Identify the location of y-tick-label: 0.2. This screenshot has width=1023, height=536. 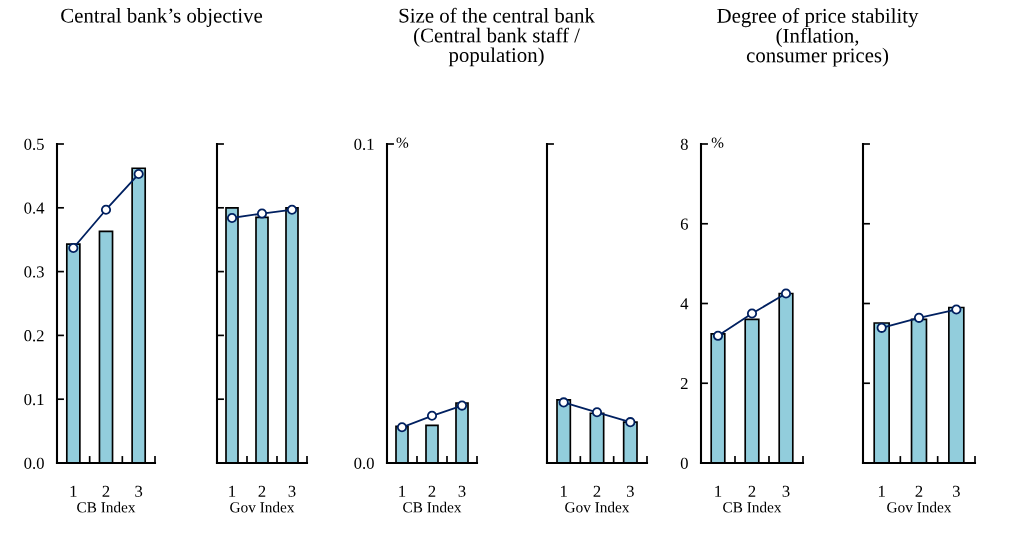
(34, 336).